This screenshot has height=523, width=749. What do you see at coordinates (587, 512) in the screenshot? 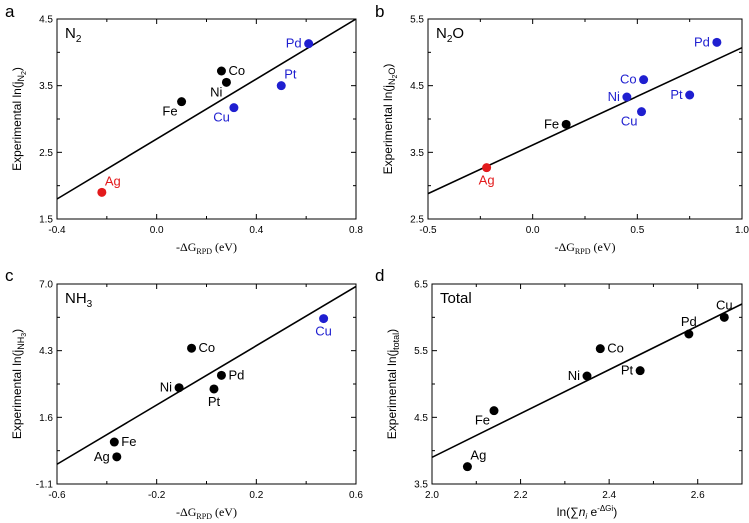
I see `x-axis-label: ln(∑ni e-ΔGi)` at bounding box center [587, 512].